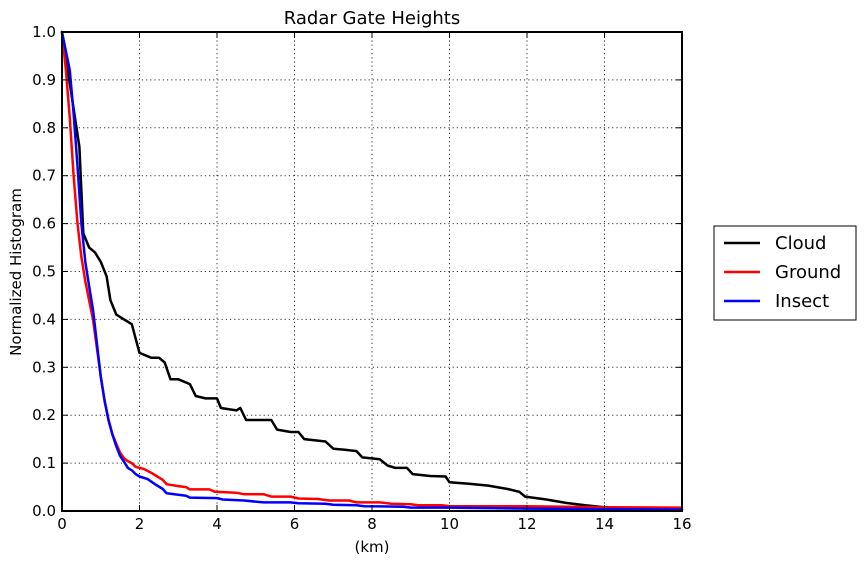 The image size is (865, 564). I want to click on legend: Cloud Ground Insect, so click(785, 273).